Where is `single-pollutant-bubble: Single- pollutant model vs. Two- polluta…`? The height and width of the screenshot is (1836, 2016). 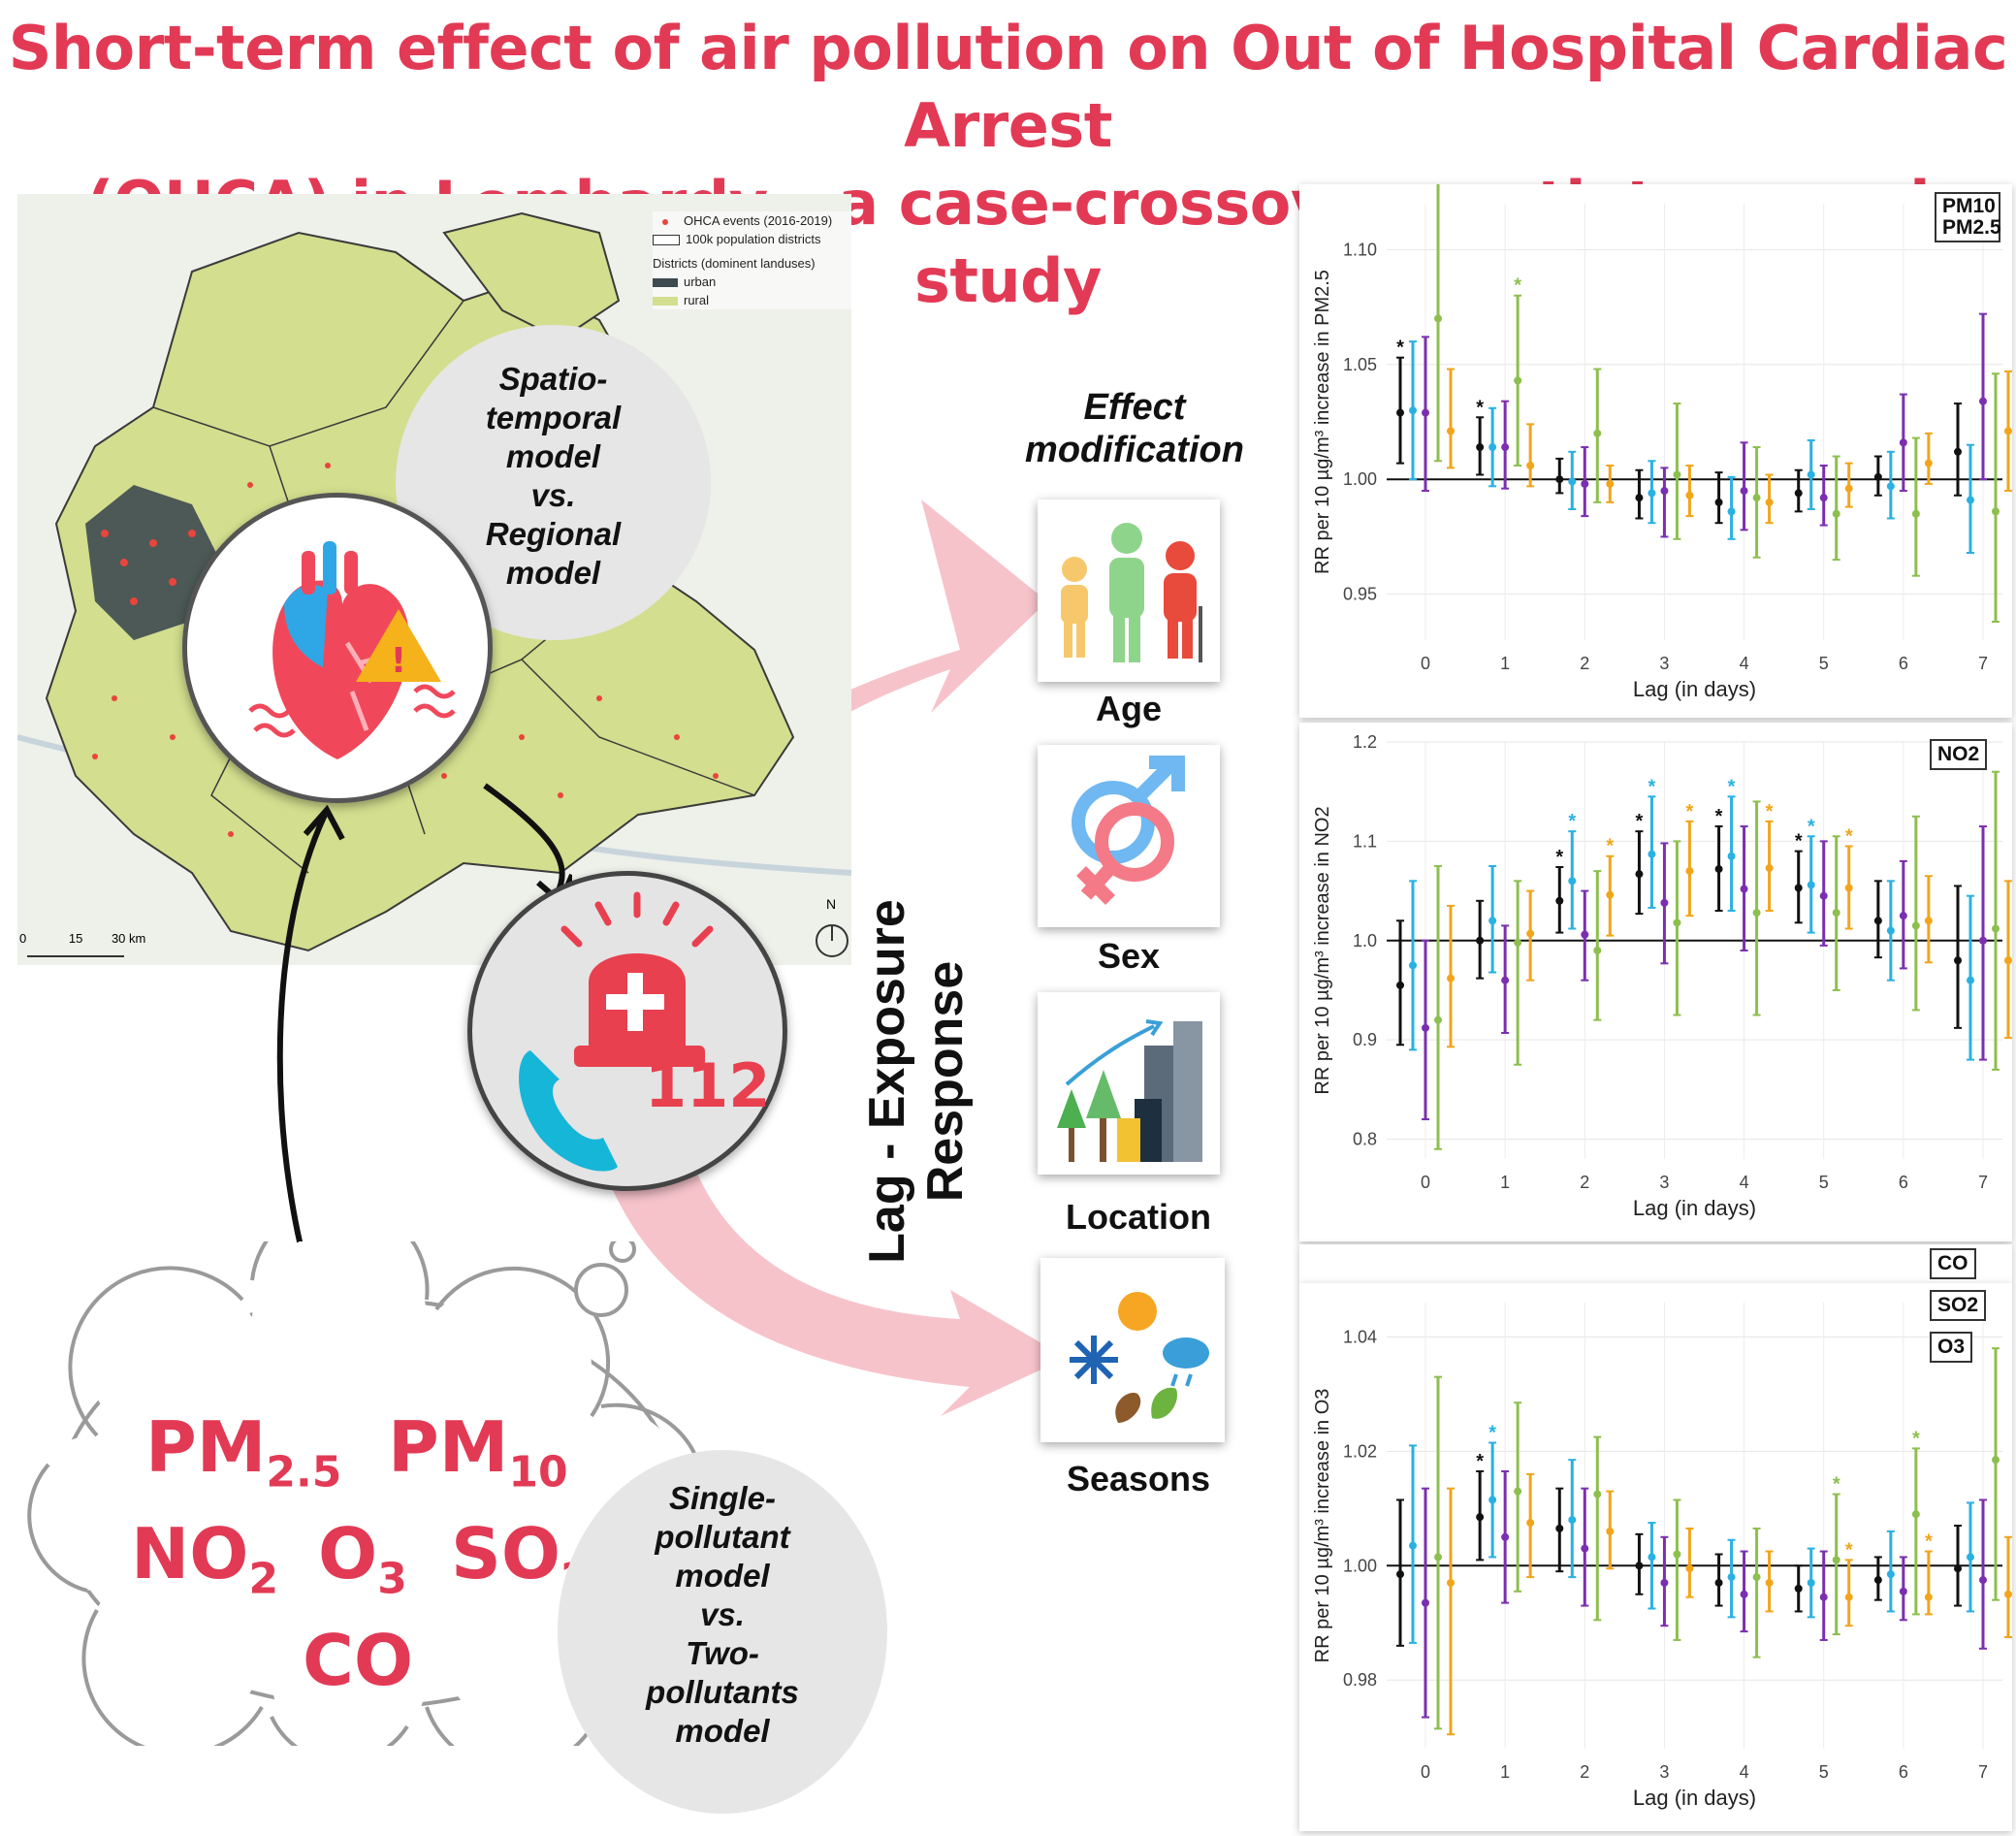 single-pollutant-bubble: Single- pollutant model vs. Two- polluta… is located at coordinates (722, 1632).